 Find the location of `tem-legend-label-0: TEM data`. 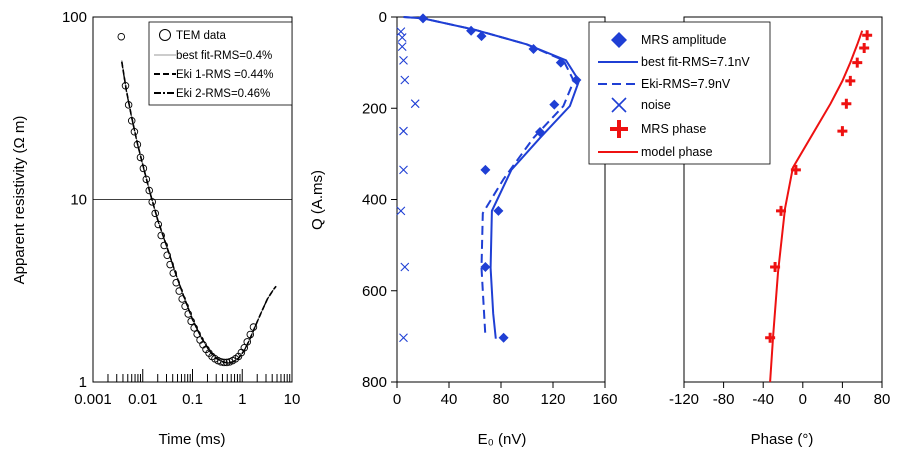

tem-legend-label-0: TEM data is located at coordinates (201, 36).